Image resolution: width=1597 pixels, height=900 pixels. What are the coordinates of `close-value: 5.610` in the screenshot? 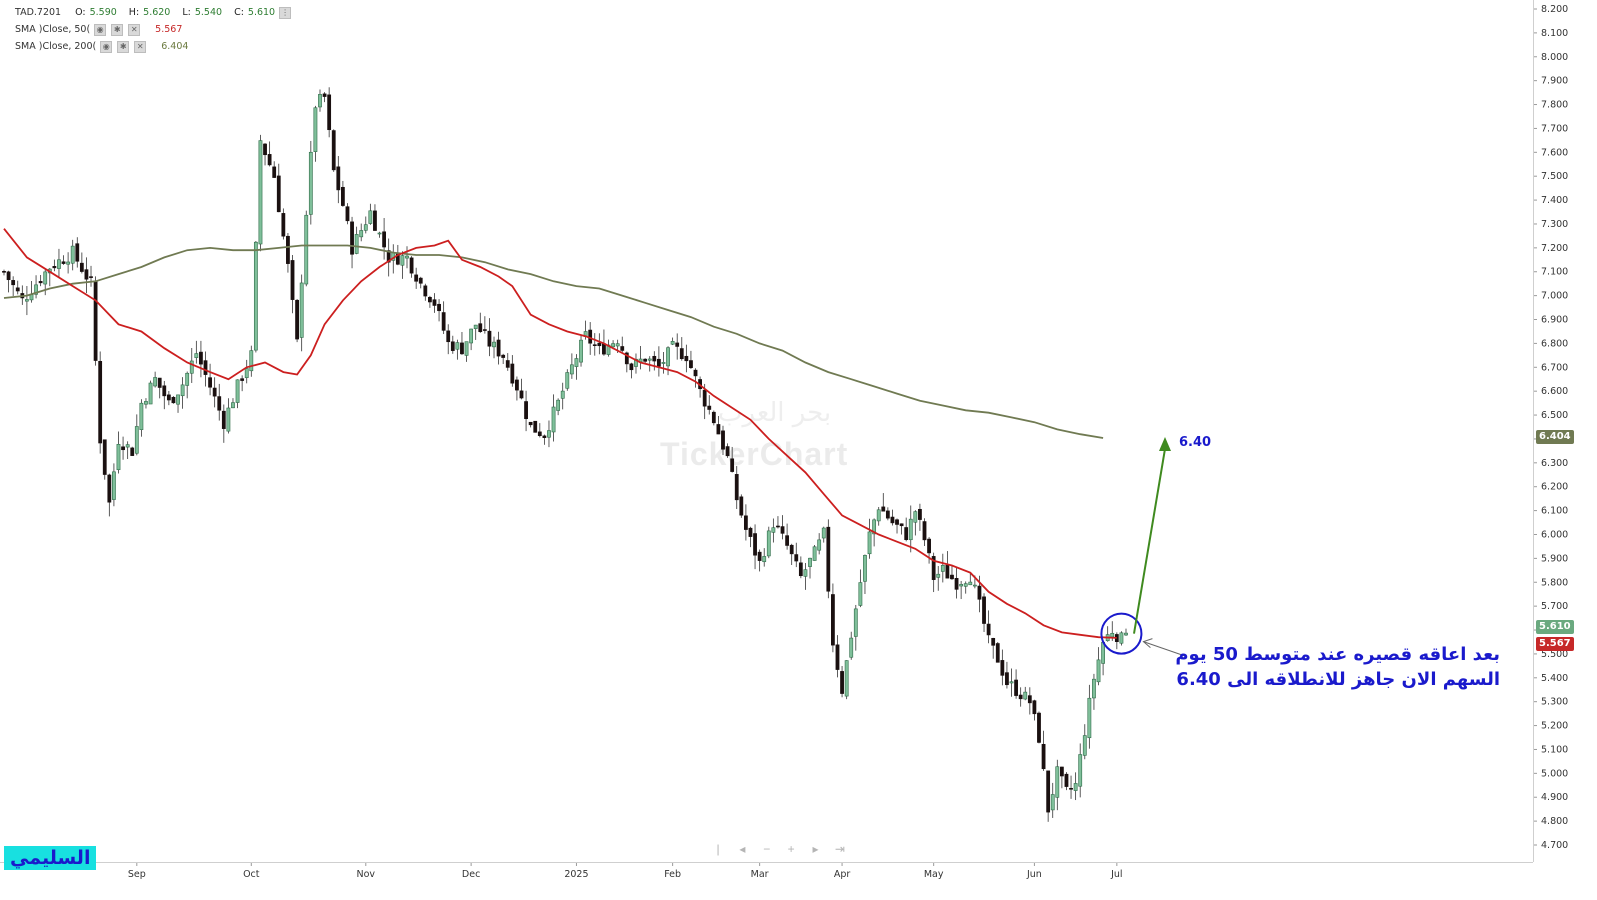 It's located at (261, 12).